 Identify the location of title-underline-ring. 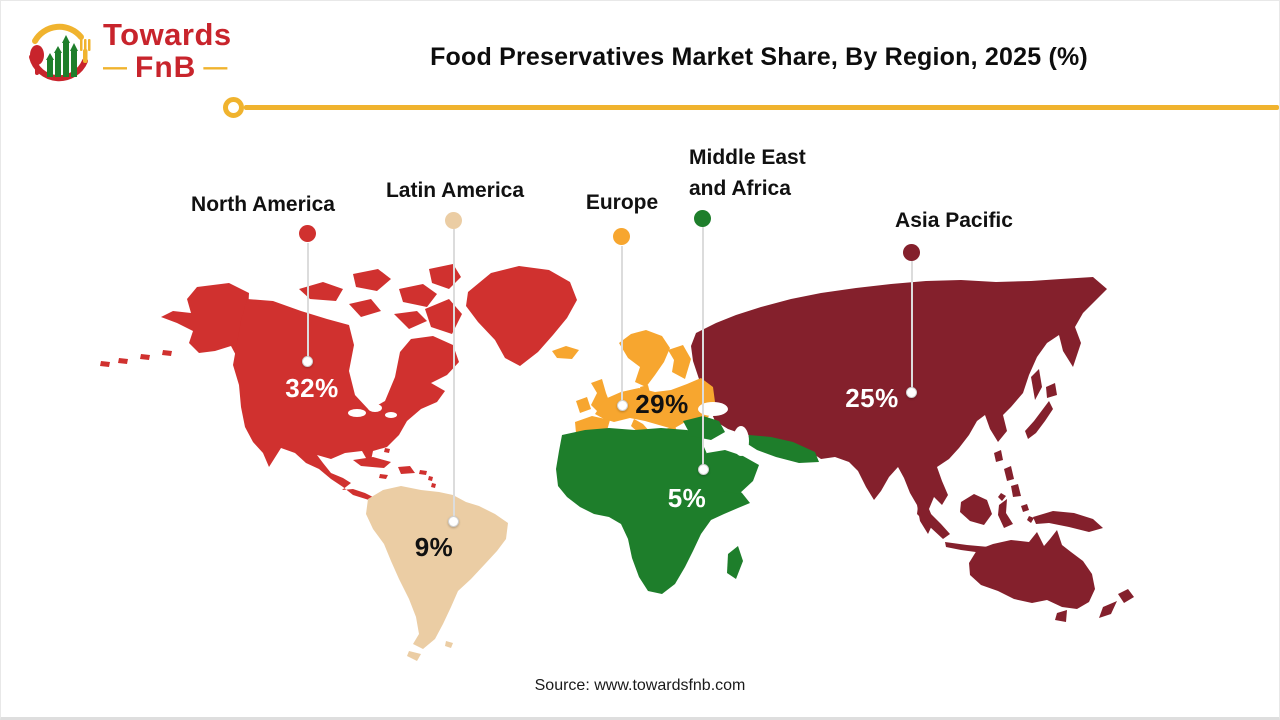
(233, 107).